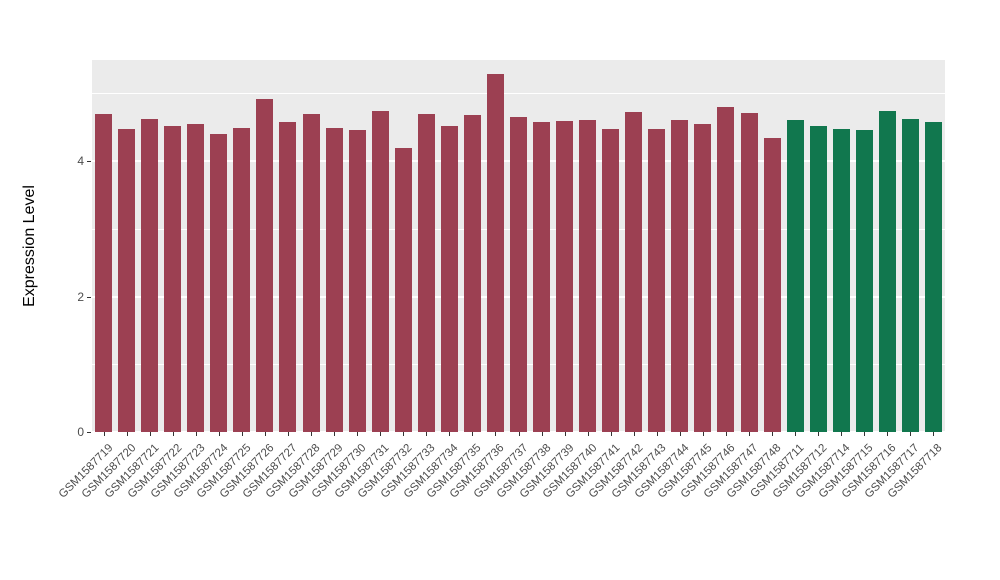 The width and height of the screenshot is (1000, 580). I want to click on x-tick-mark-GSM1587740, so click(588, 434).